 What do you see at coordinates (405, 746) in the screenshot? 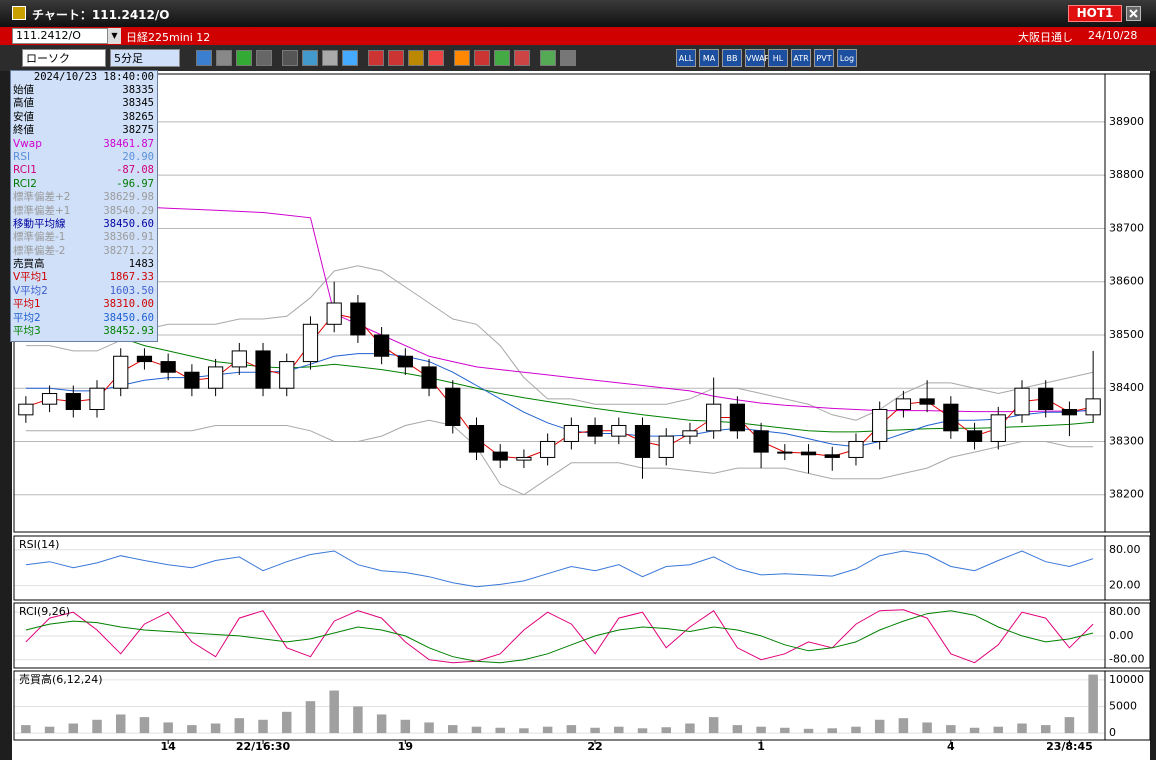
I see `x-tick-label: 19` at bounding box center [405, 746].